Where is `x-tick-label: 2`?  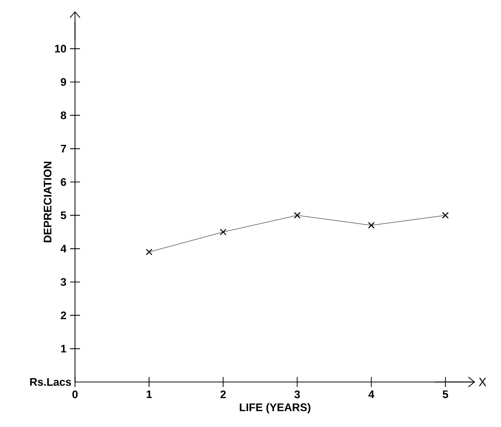
x-tick-label: 2 is located at coordinates (223, 394).